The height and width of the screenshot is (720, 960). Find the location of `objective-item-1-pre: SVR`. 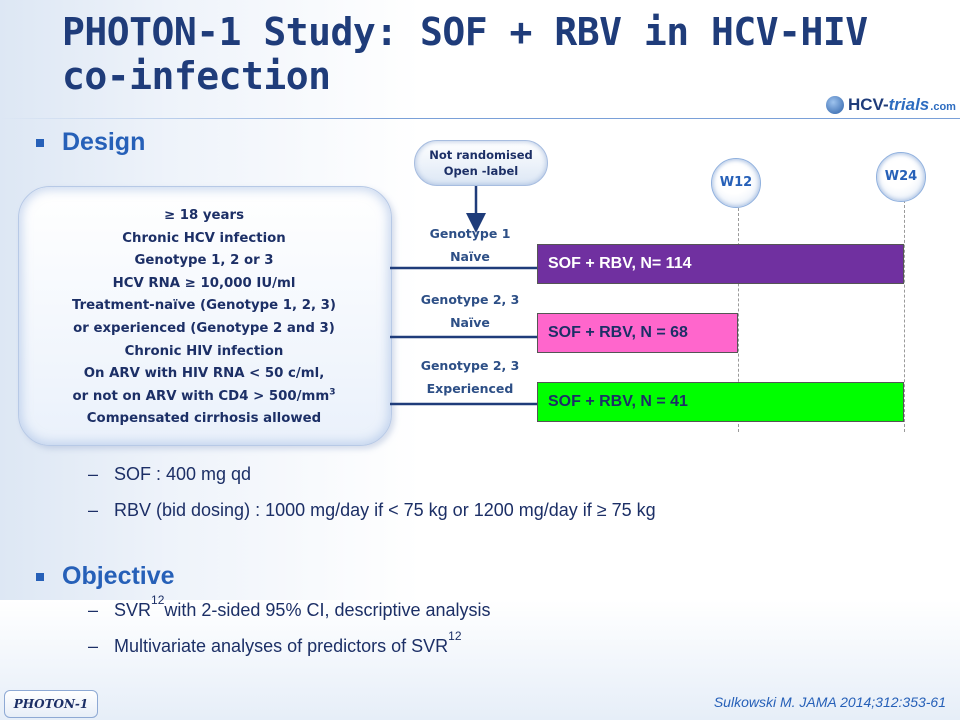

objective-item-1-pre: SVR is located at coordinates (133, 610).